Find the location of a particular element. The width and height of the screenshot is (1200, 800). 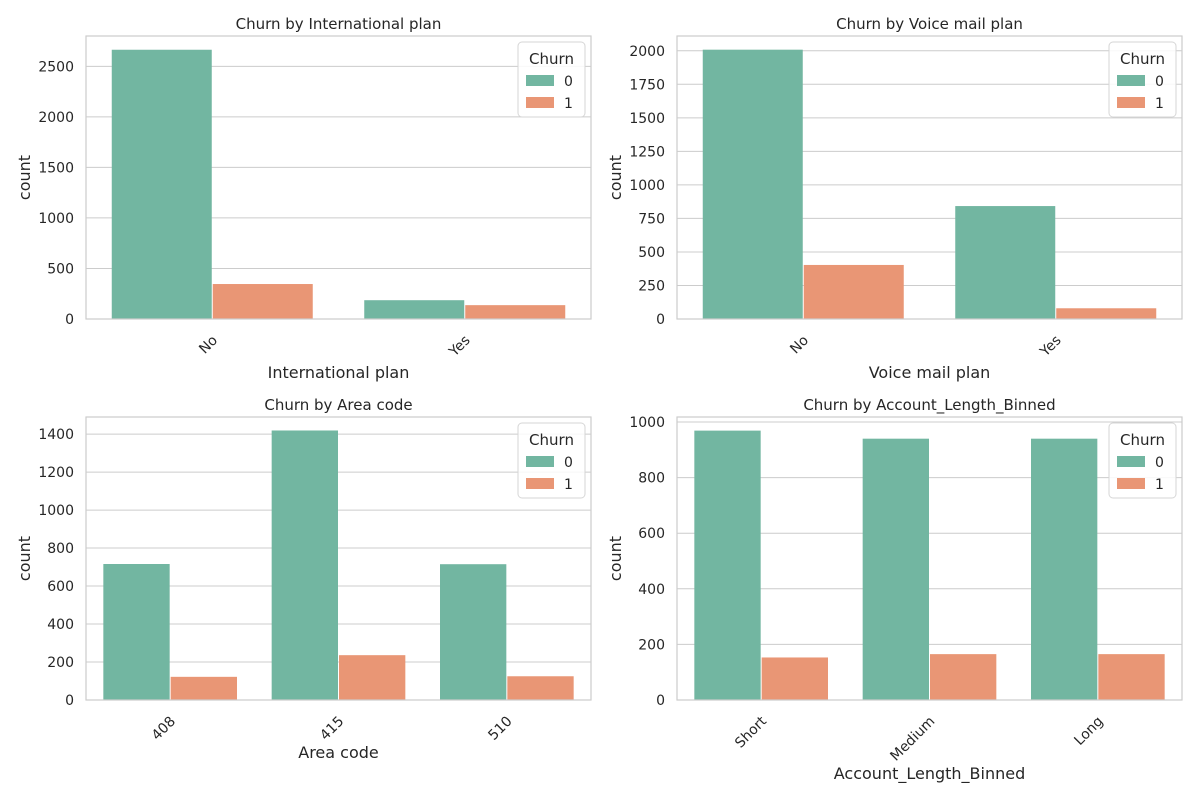

x-tick-label: 408 is located at coordinates (164, 729).